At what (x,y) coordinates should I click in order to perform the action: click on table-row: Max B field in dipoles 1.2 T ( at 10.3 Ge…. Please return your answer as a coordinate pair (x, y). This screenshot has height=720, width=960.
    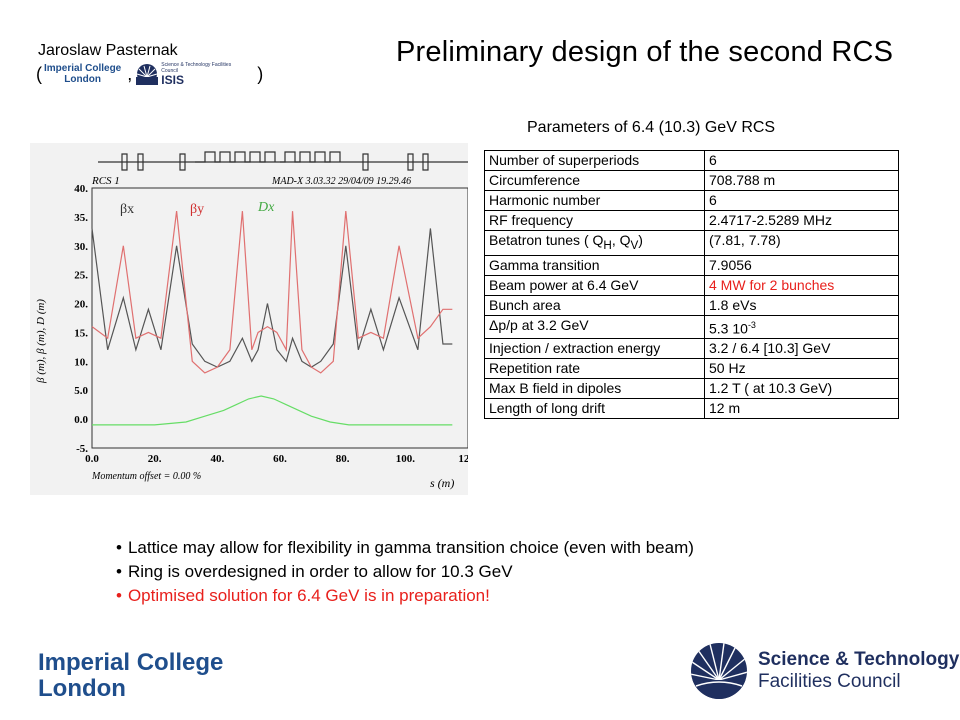
    Looking at the image, I should click on (691, 389).